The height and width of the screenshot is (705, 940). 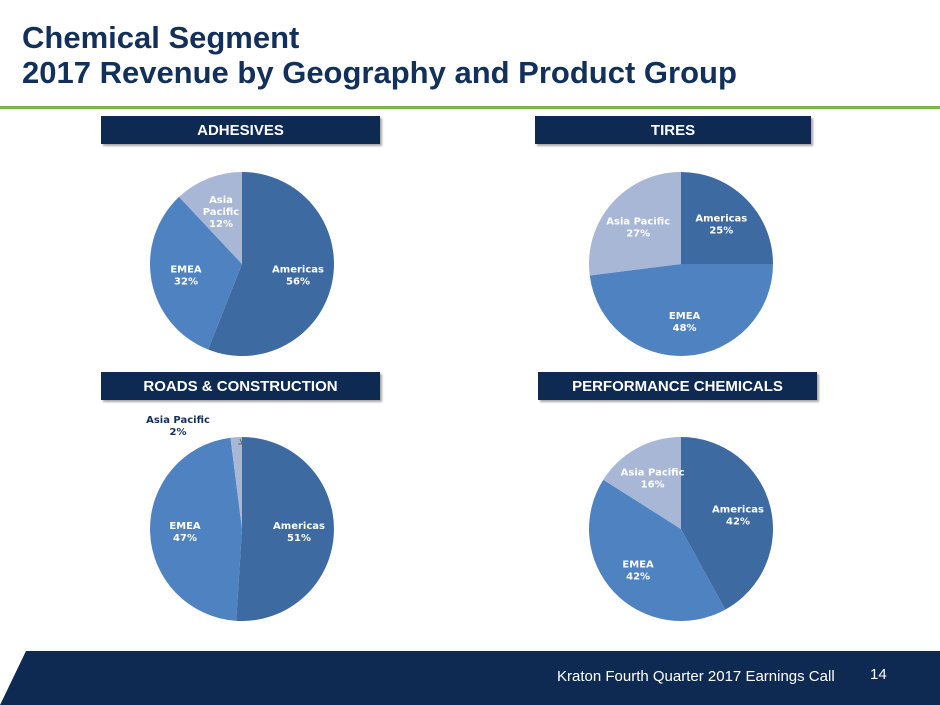 I want to click on performance-chemicals-slice-asia-pacific, so click(x=642, y=483).